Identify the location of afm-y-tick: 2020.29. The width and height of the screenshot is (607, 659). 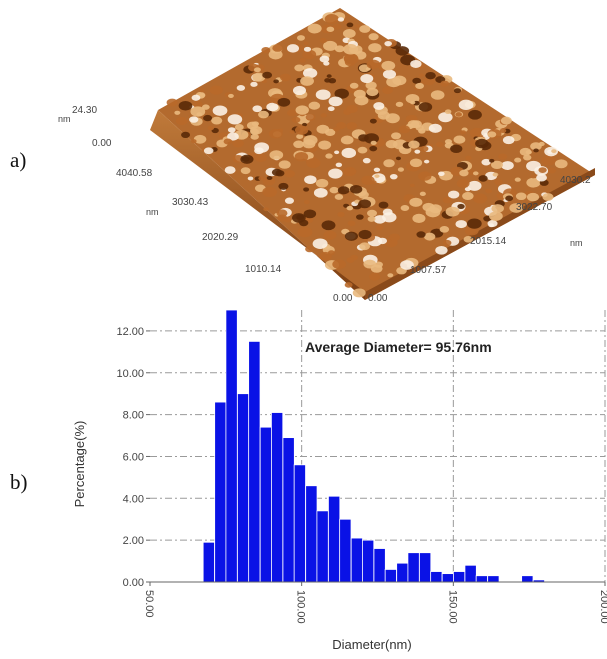
(220, 237).